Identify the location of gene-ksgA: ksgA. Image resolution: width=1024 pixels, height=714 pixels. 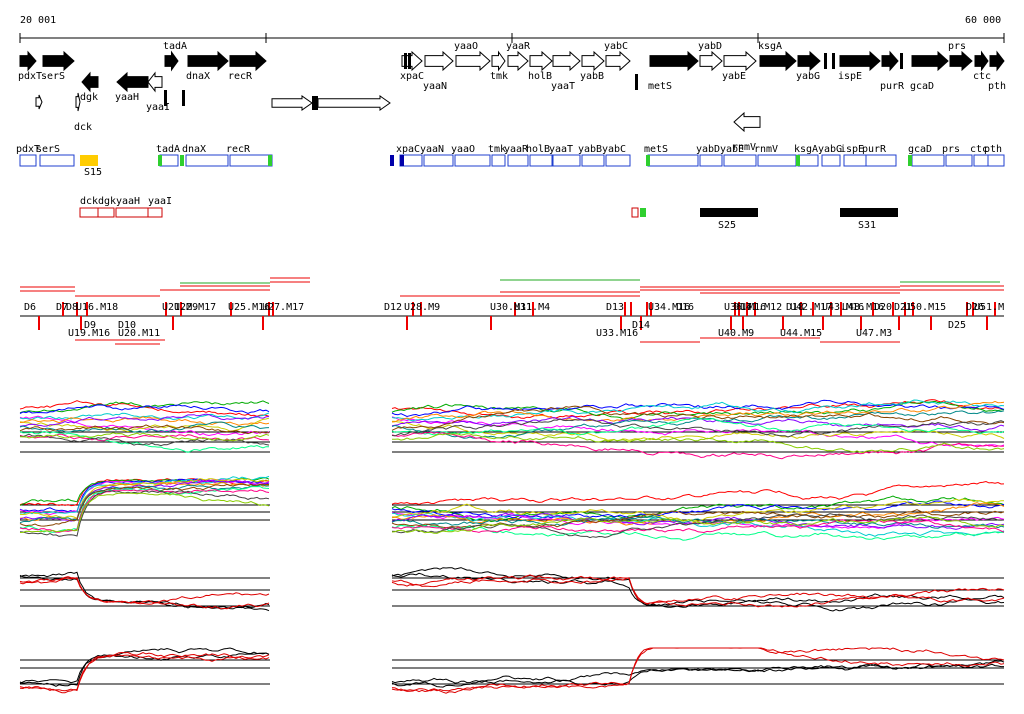
(777, 56).